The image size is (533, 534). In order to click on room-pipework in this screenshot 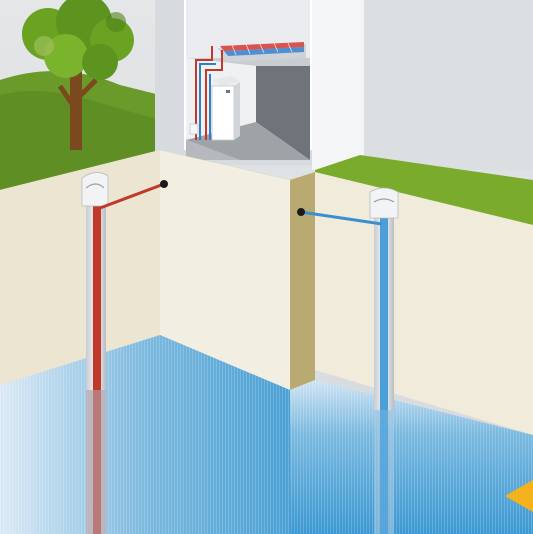, I will do `click(209, 93)`.